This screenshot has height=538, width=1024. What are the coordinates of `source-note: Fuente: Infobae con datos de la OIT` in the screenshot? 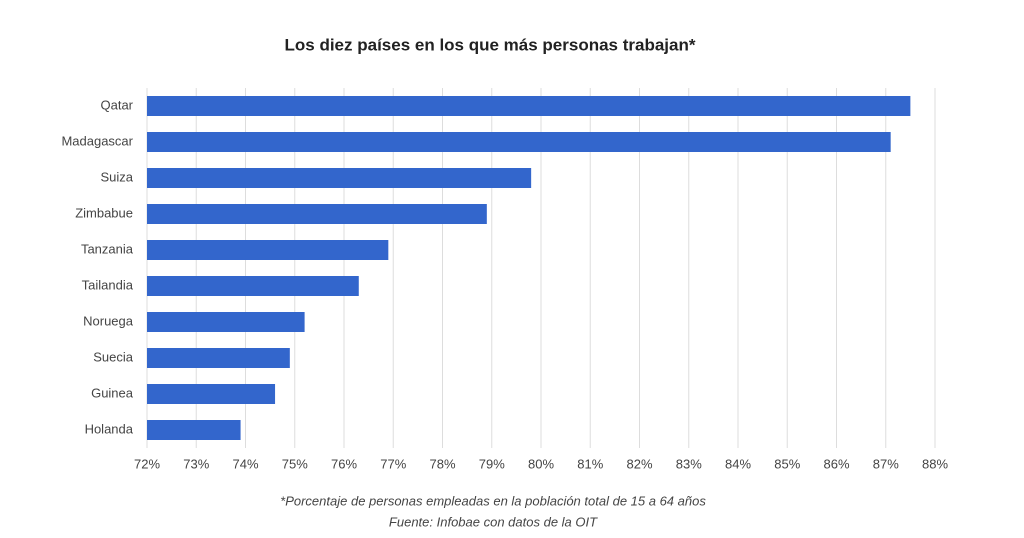 It's located at (493, 521).